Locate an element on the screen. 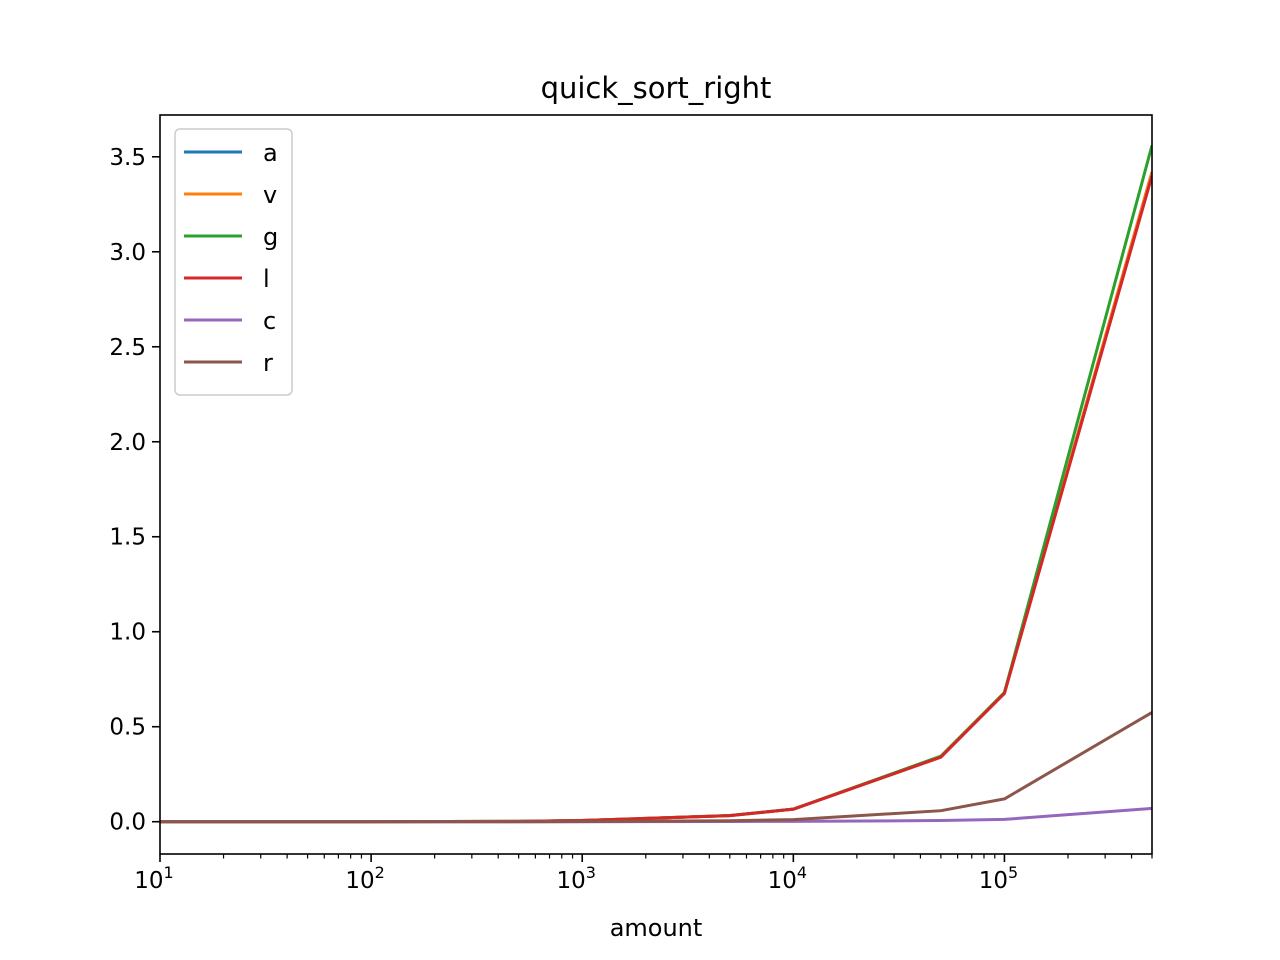 This screenshot has height=960, width=1280. y-tick-label: 2.0 is located at coordinates (127, 443).